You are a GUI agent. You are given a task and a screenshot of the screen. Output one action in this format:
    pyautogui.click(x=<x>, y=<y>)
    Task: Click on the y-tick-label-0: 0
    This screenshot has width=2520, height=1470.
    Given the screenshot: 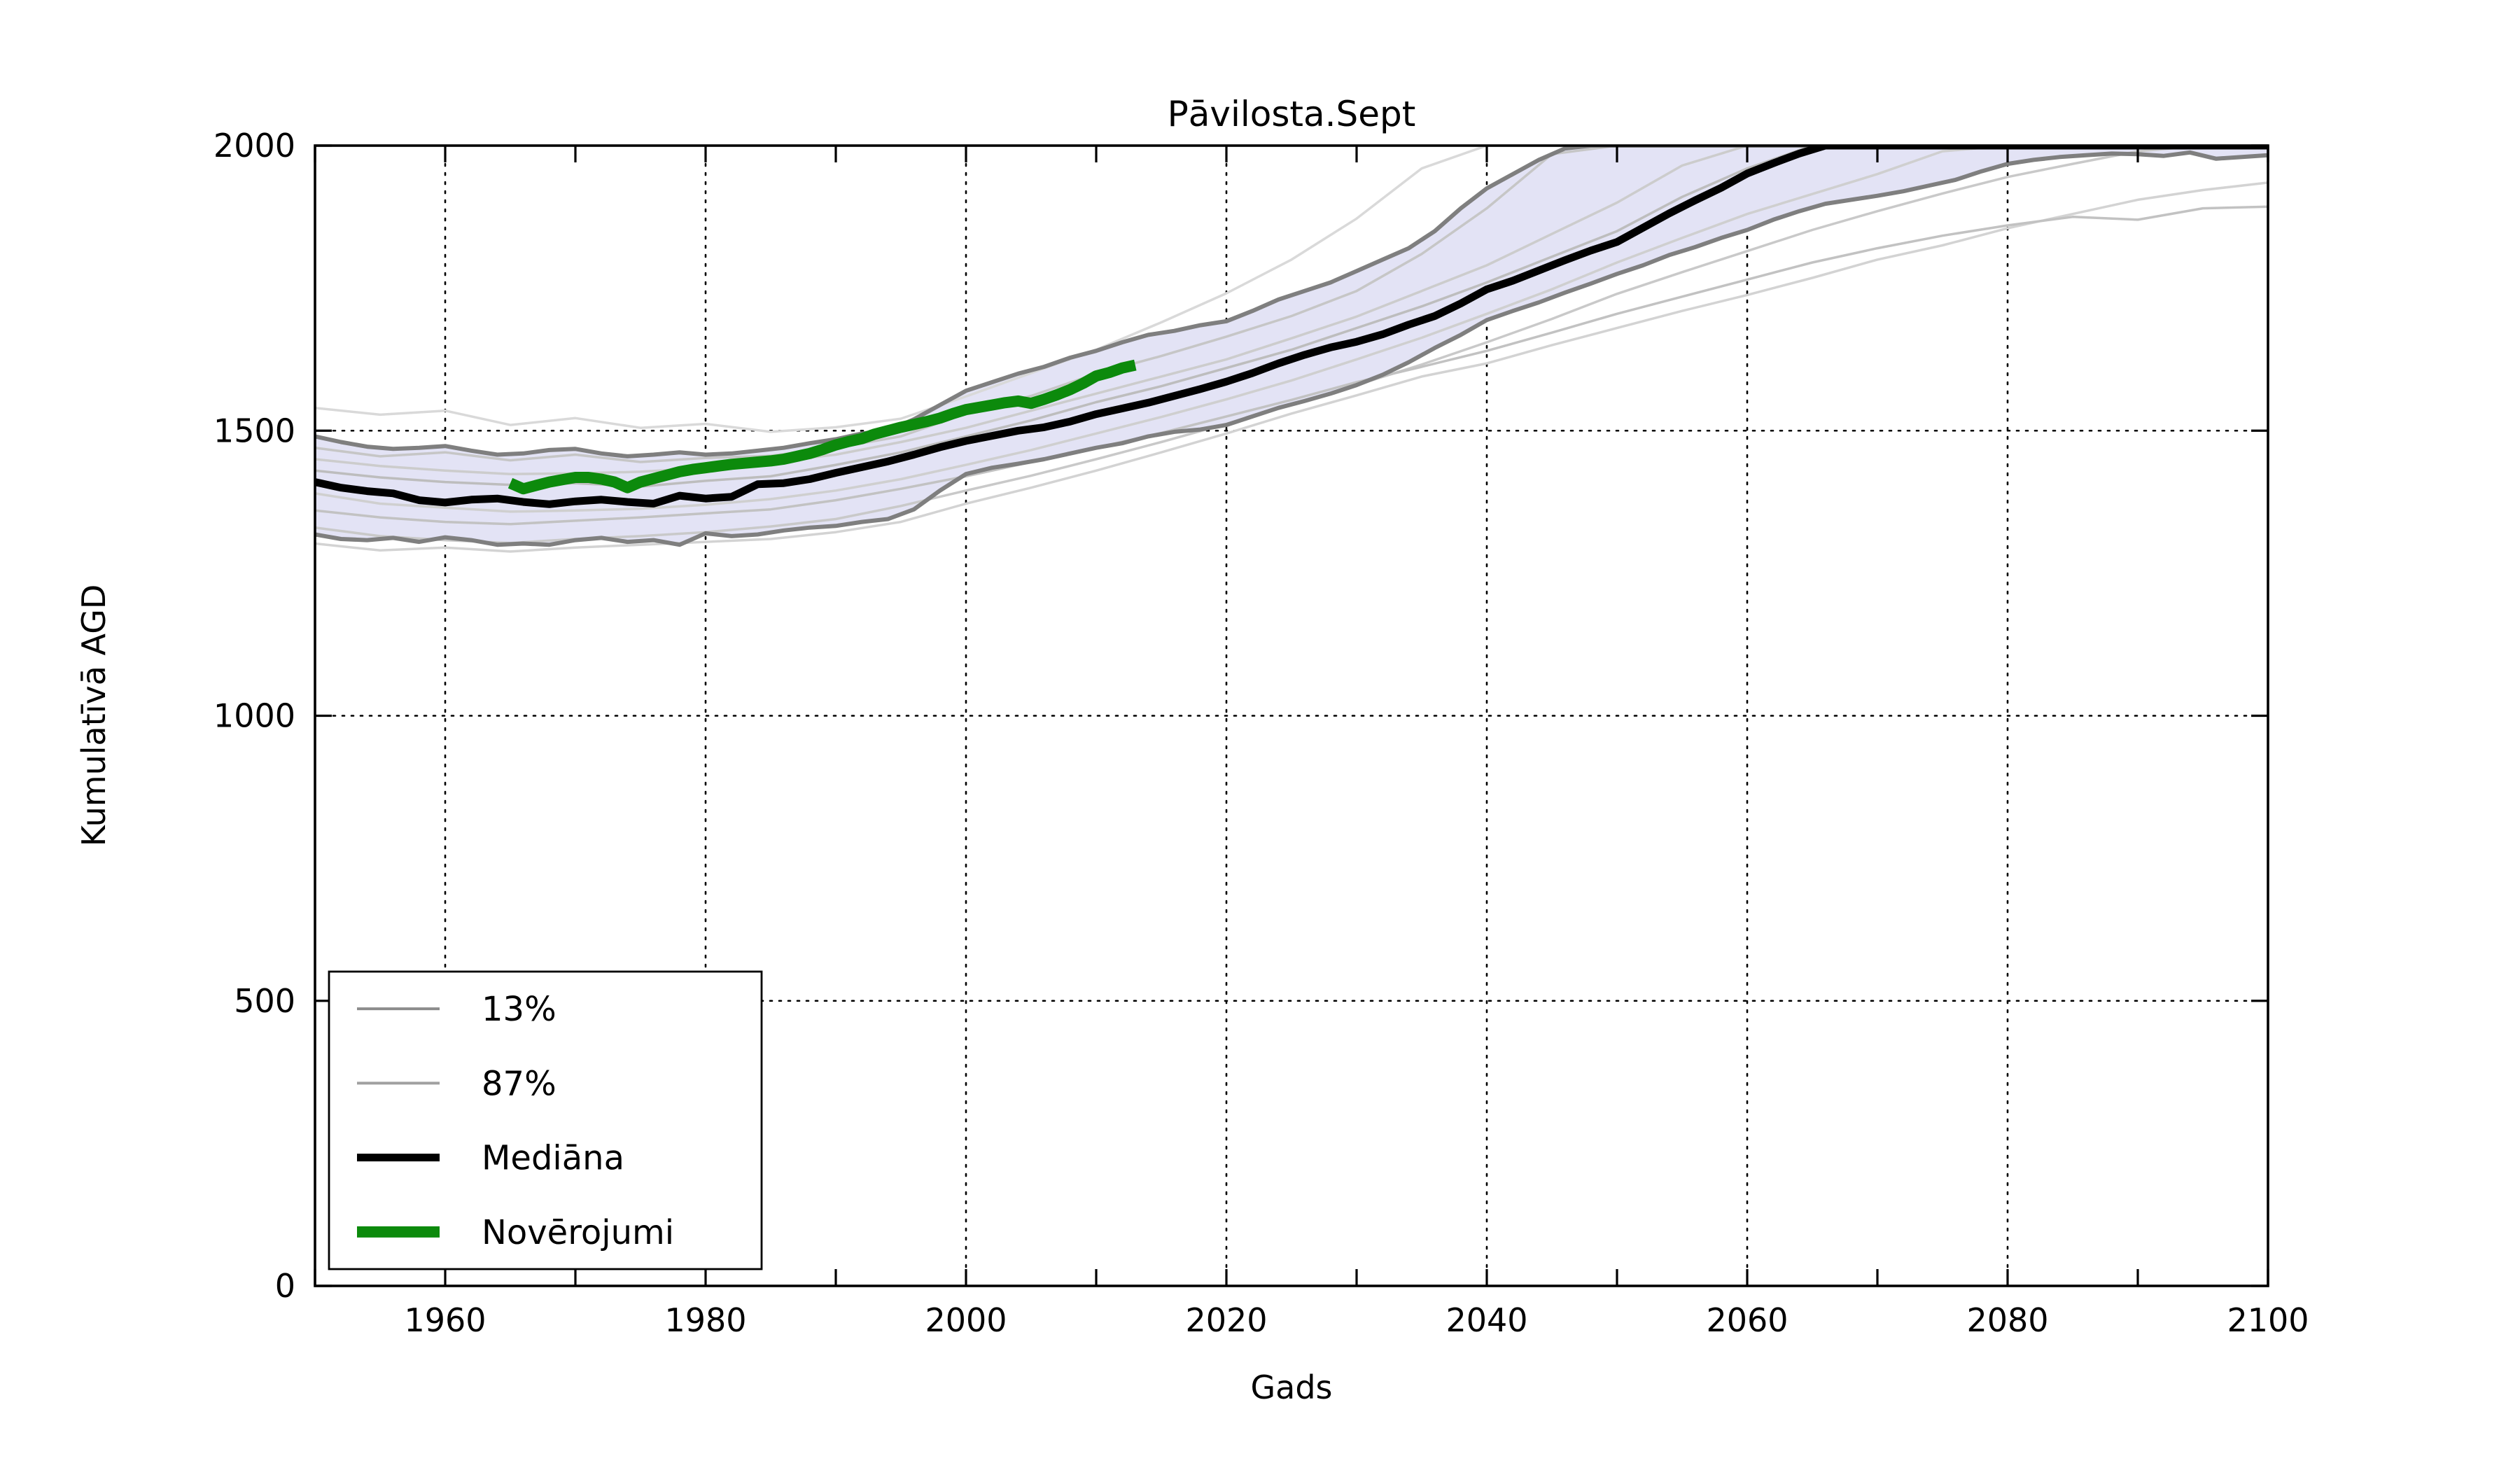 What is the action you would take?
    pyautogui.click(x=285, y=1286)
    